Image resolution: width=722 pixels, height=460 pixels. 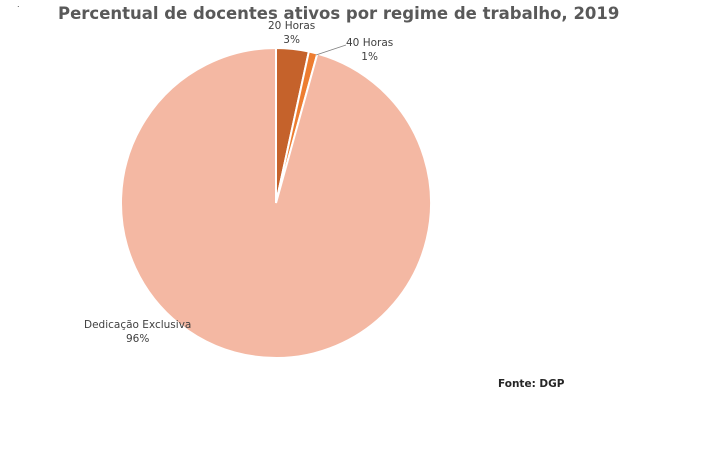 What do you see at coordinates (18, 4) in the screenshot?
I see `corner-mark: .` at bounding box center [18, 4].